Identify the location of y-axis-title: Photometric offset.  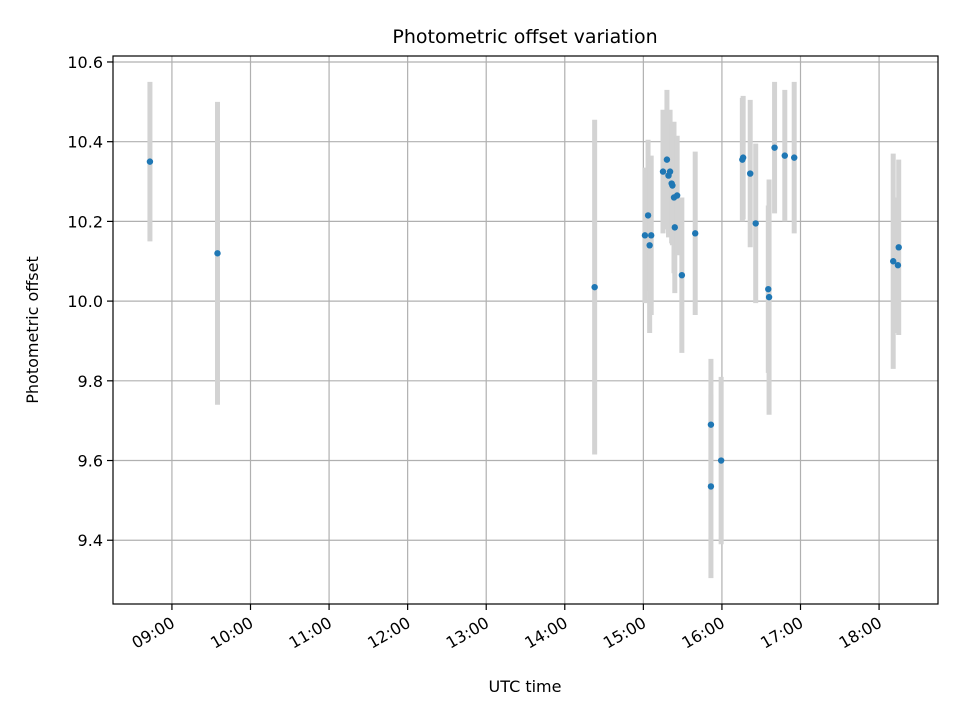
(32, 330).